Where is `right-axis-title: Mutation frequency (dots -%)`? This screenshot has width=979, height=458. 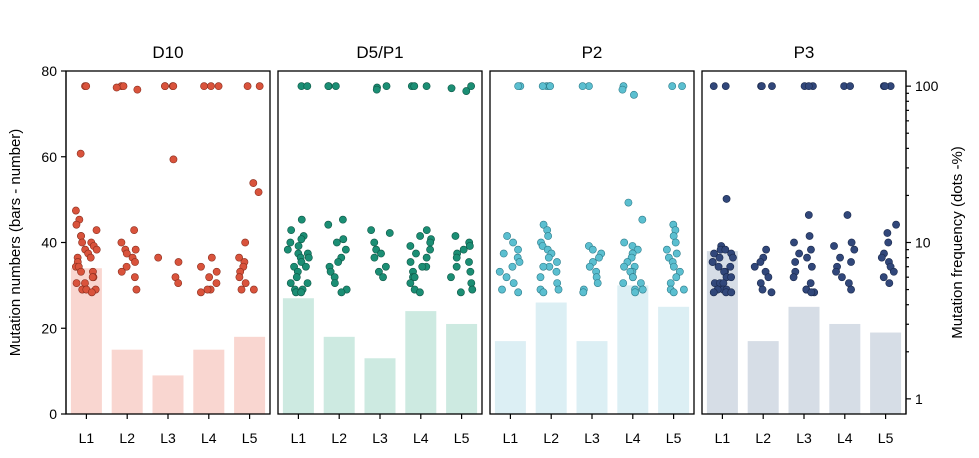
right-axis-title: Mutation frequency (dots -%) is located at coordinates (957, 242).